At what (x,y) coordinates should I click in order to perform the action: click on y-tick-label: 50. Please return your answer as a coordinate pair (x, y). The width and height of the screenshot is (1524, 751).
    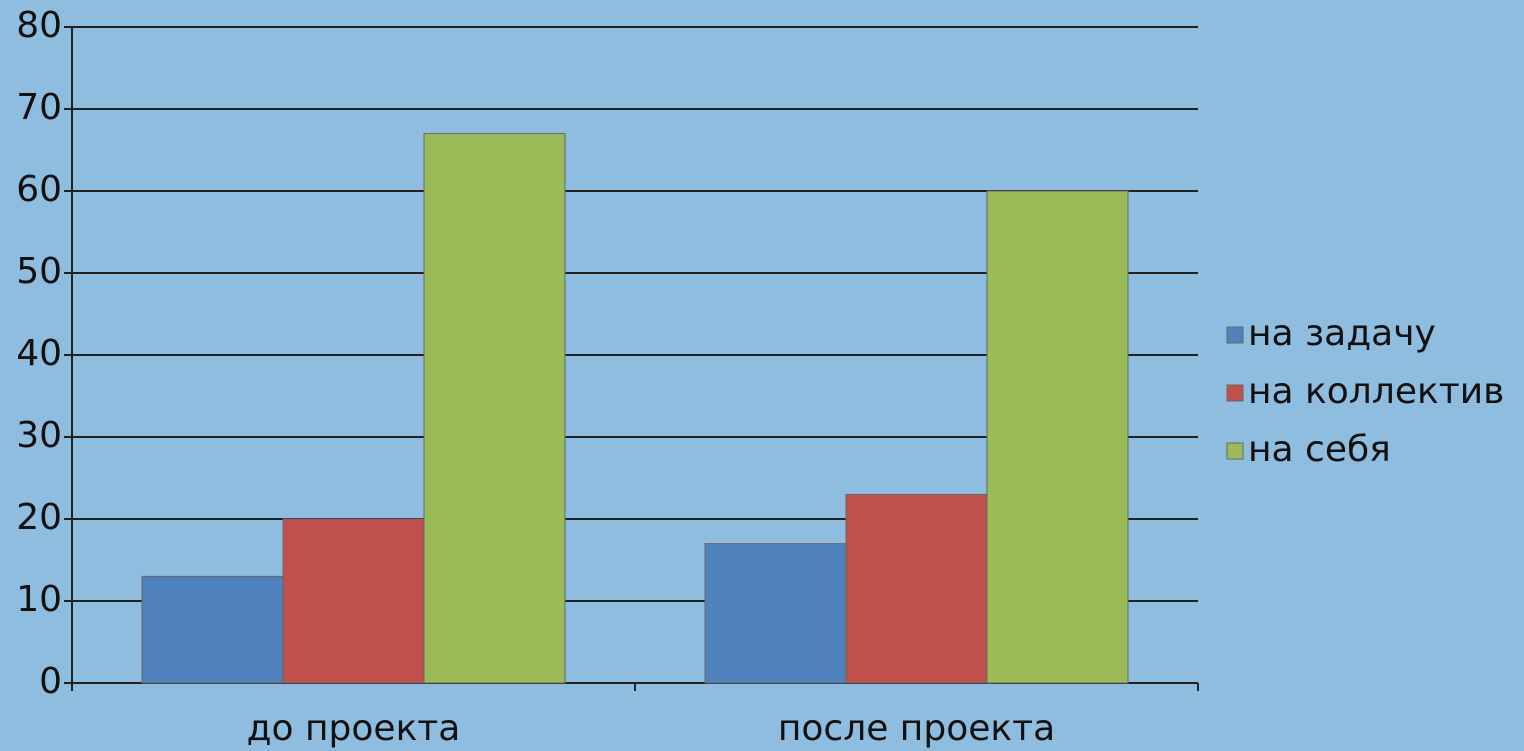
    Looking at the image, I should click on (39, 271).